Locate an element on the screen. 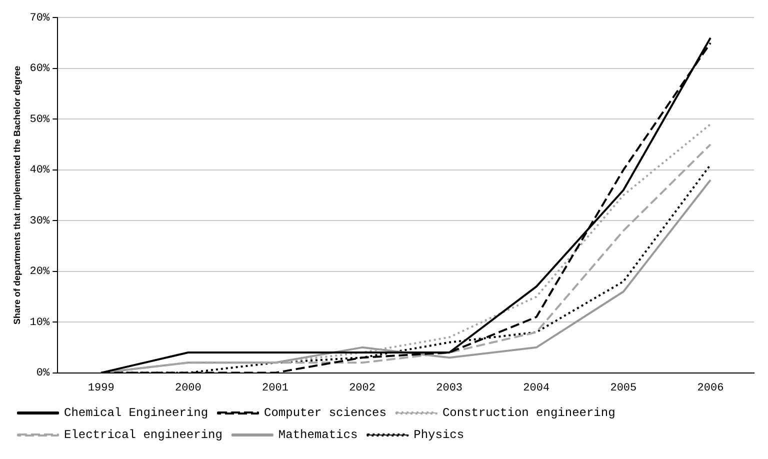 The width and height of the screenshot is (768, 459). y-tick-label: 10% is located at coordinates (40, 322).